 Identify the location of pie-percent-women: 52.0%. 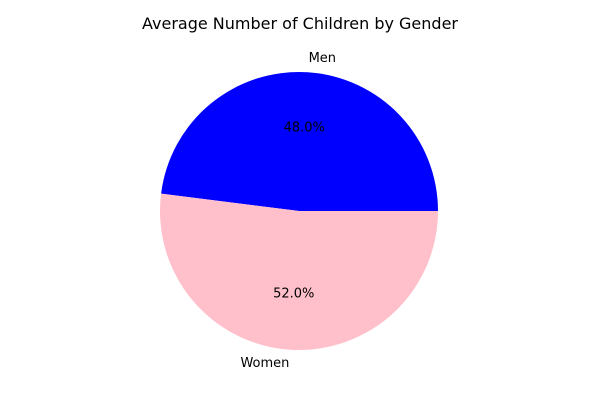
(293, 294).